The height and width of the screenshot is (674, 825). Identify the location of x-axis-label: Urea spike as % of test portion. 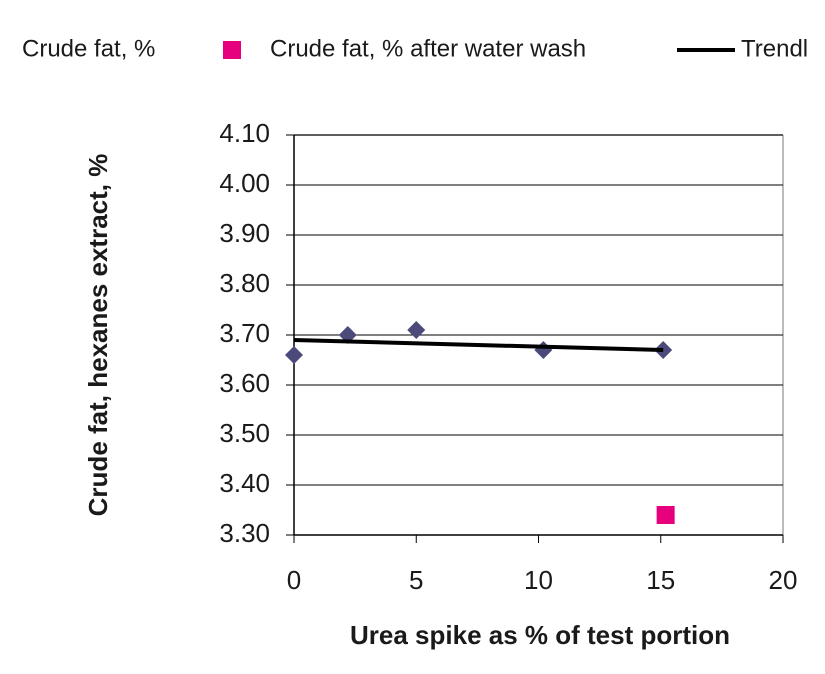
(540, 635).